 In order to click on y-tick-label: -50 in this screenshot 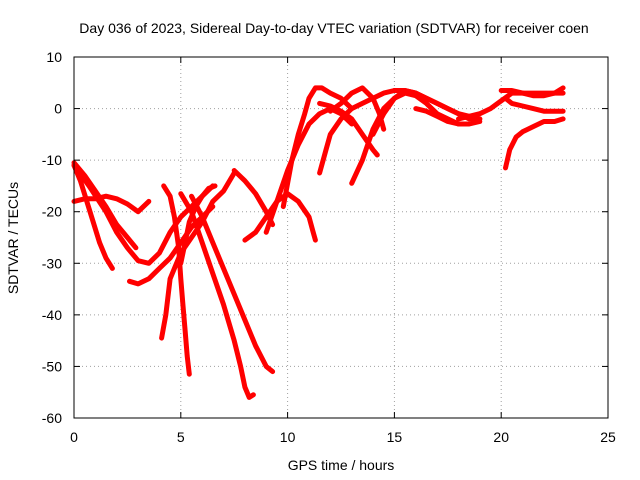, I will do `click(52, 366)`.